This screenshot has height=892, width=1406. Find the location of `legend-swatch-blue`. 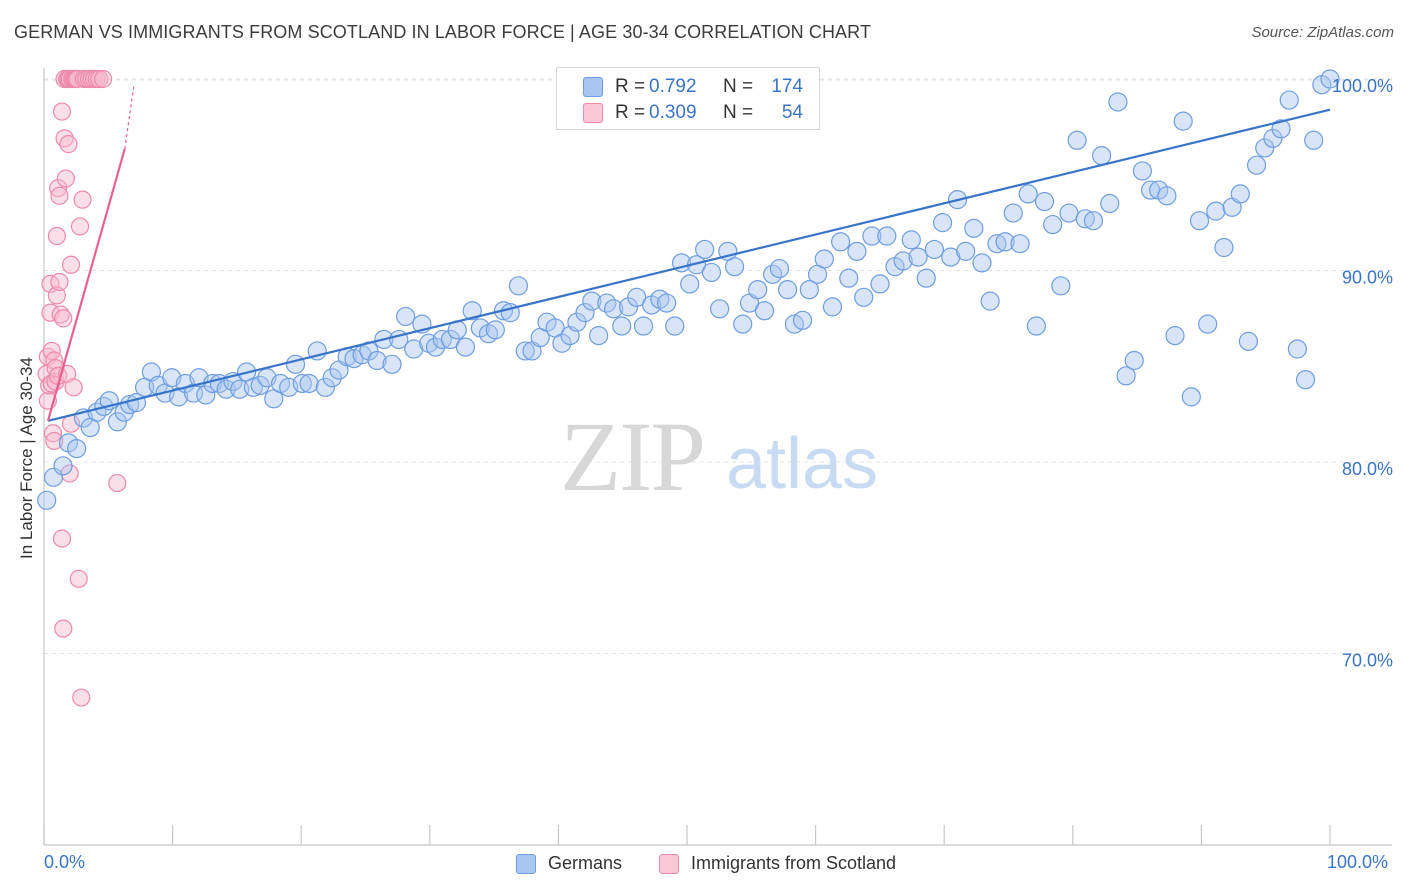

legend-swatch-blue is located at coordinates (526, 864).